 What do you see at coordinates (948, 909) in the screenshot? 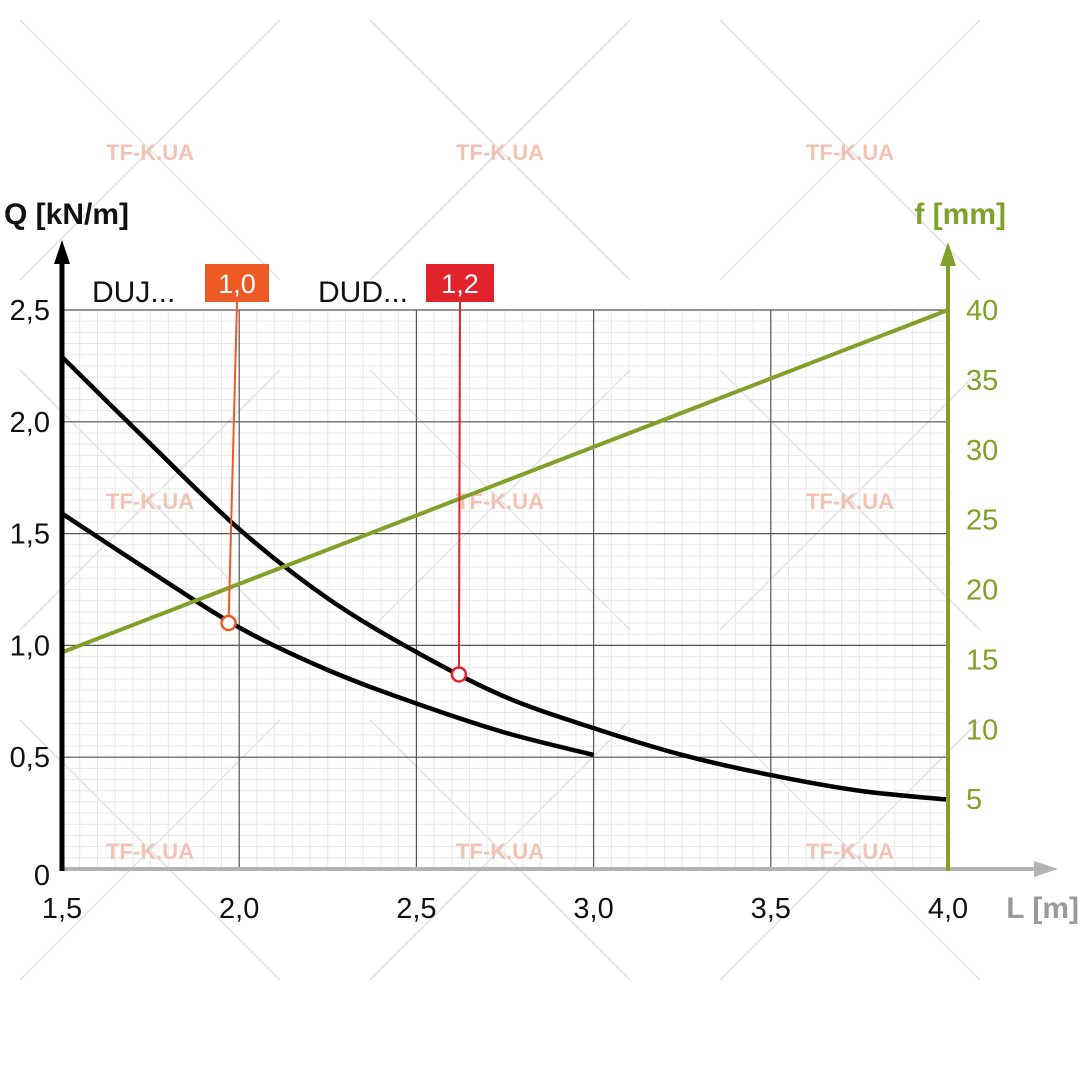
I see `x-tick-label: 4,0` at bounding box center [948, 909].